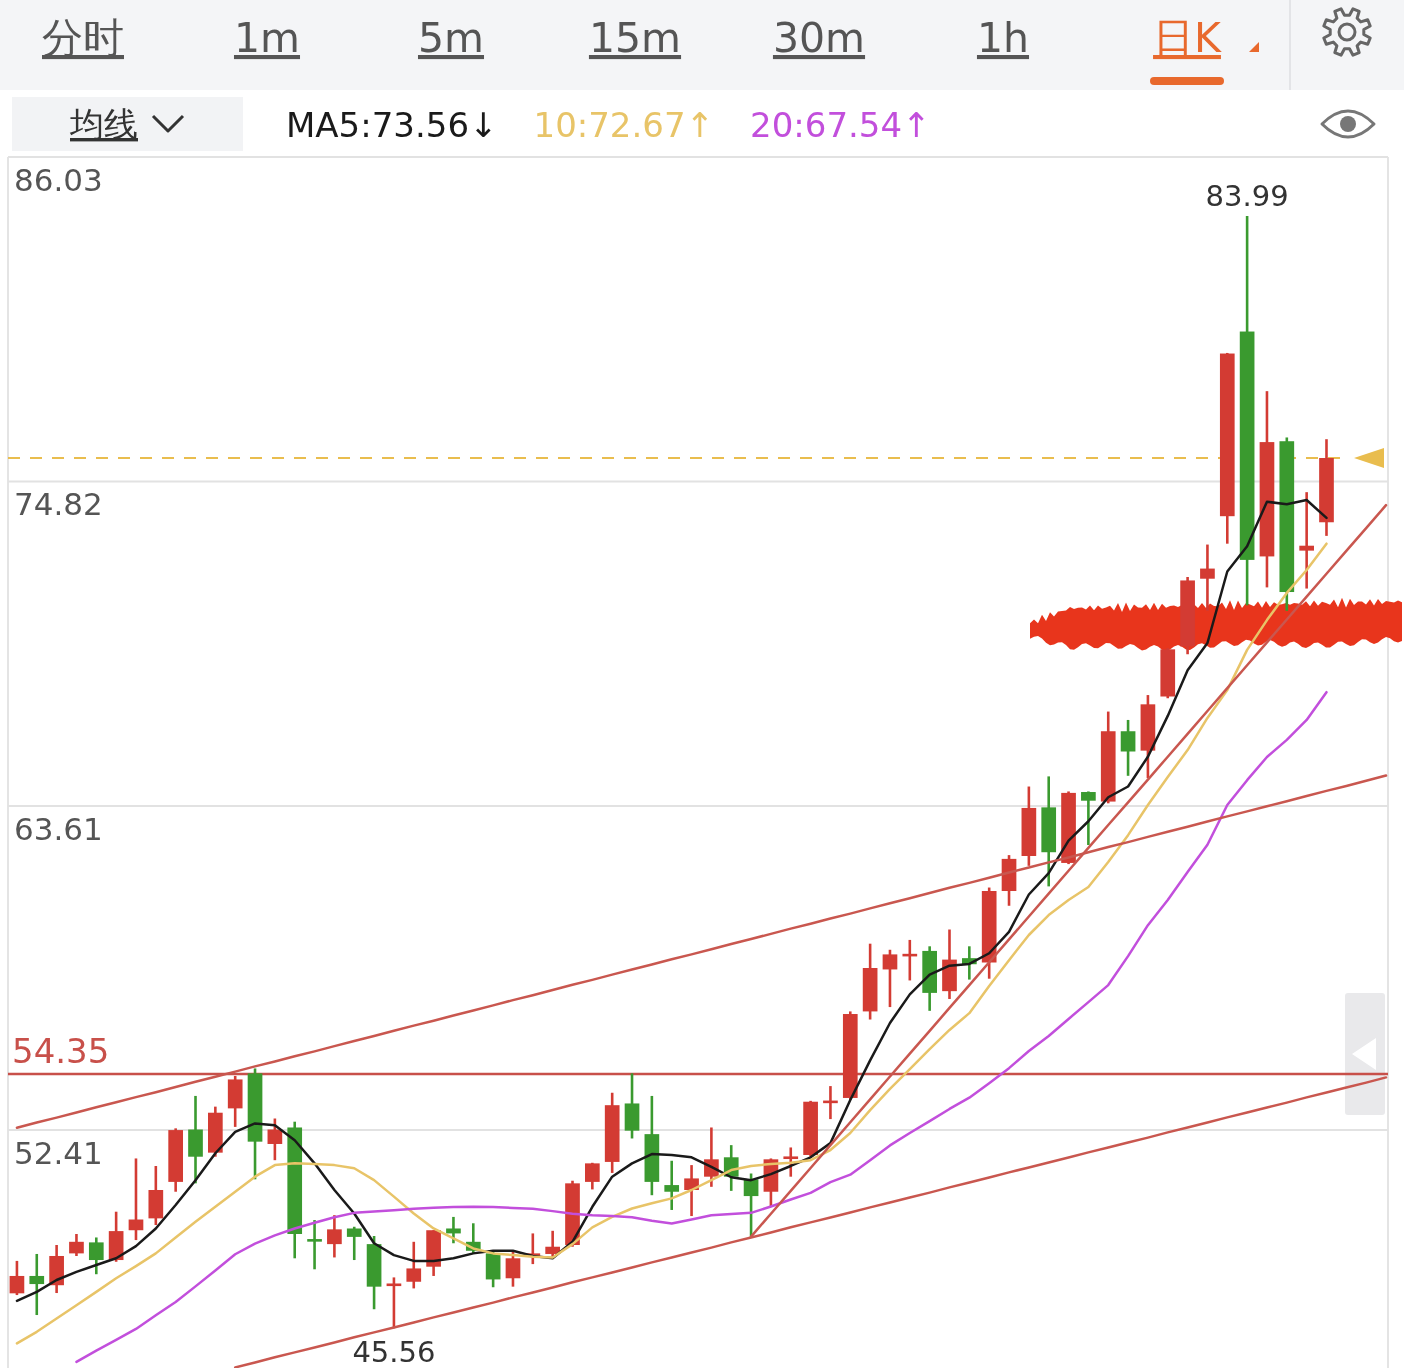  What do you see at coordinates (635, 38) in the screenshot?
I see `text: 15m` at bounding box center [635, 38].